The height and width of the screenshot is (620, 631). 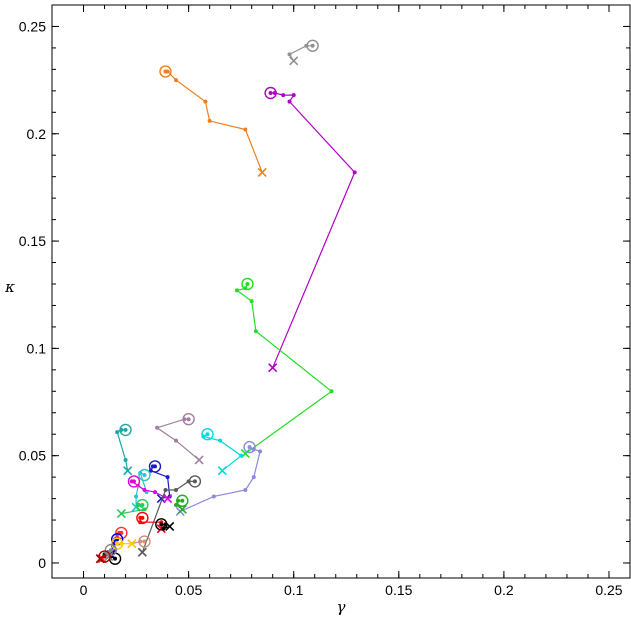 What do you see at coordinates (608, 590) in the screenshot?
I see `x-tick-label: 0.25` at bounding box center [608, 590].